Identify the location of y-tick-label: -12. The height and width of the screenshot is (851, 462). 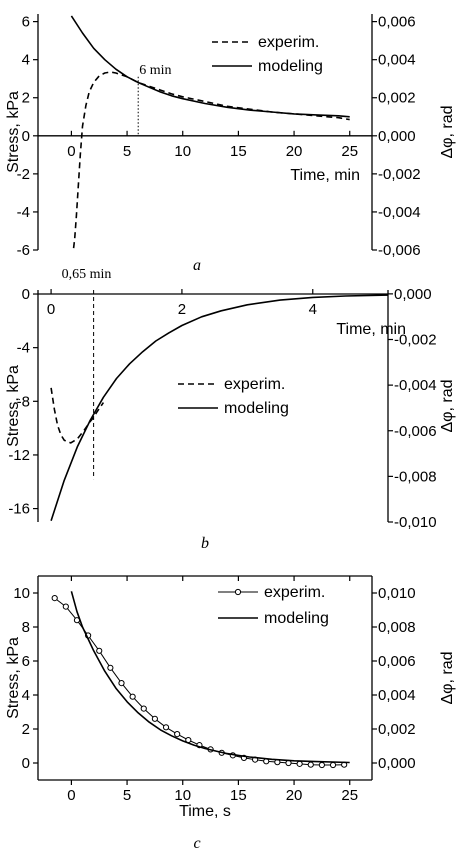
(19, 455).